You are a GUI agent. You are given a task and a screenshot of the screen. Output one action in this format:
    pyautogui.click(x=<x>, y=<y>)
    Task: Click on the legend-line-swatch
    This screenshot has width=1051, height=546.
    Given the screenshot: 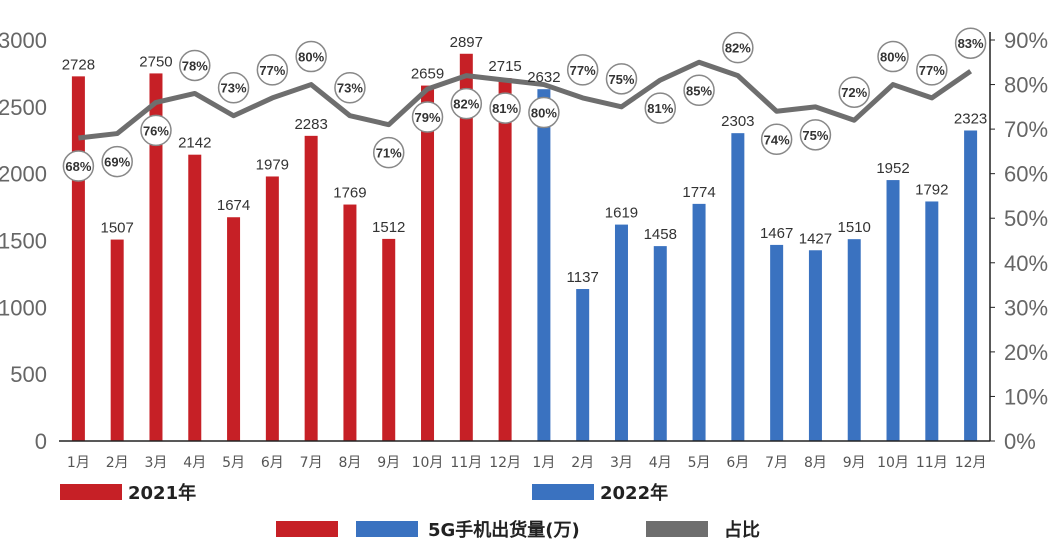 What is the action you would take?
    pyautogui.click(x=677, y=529)
    